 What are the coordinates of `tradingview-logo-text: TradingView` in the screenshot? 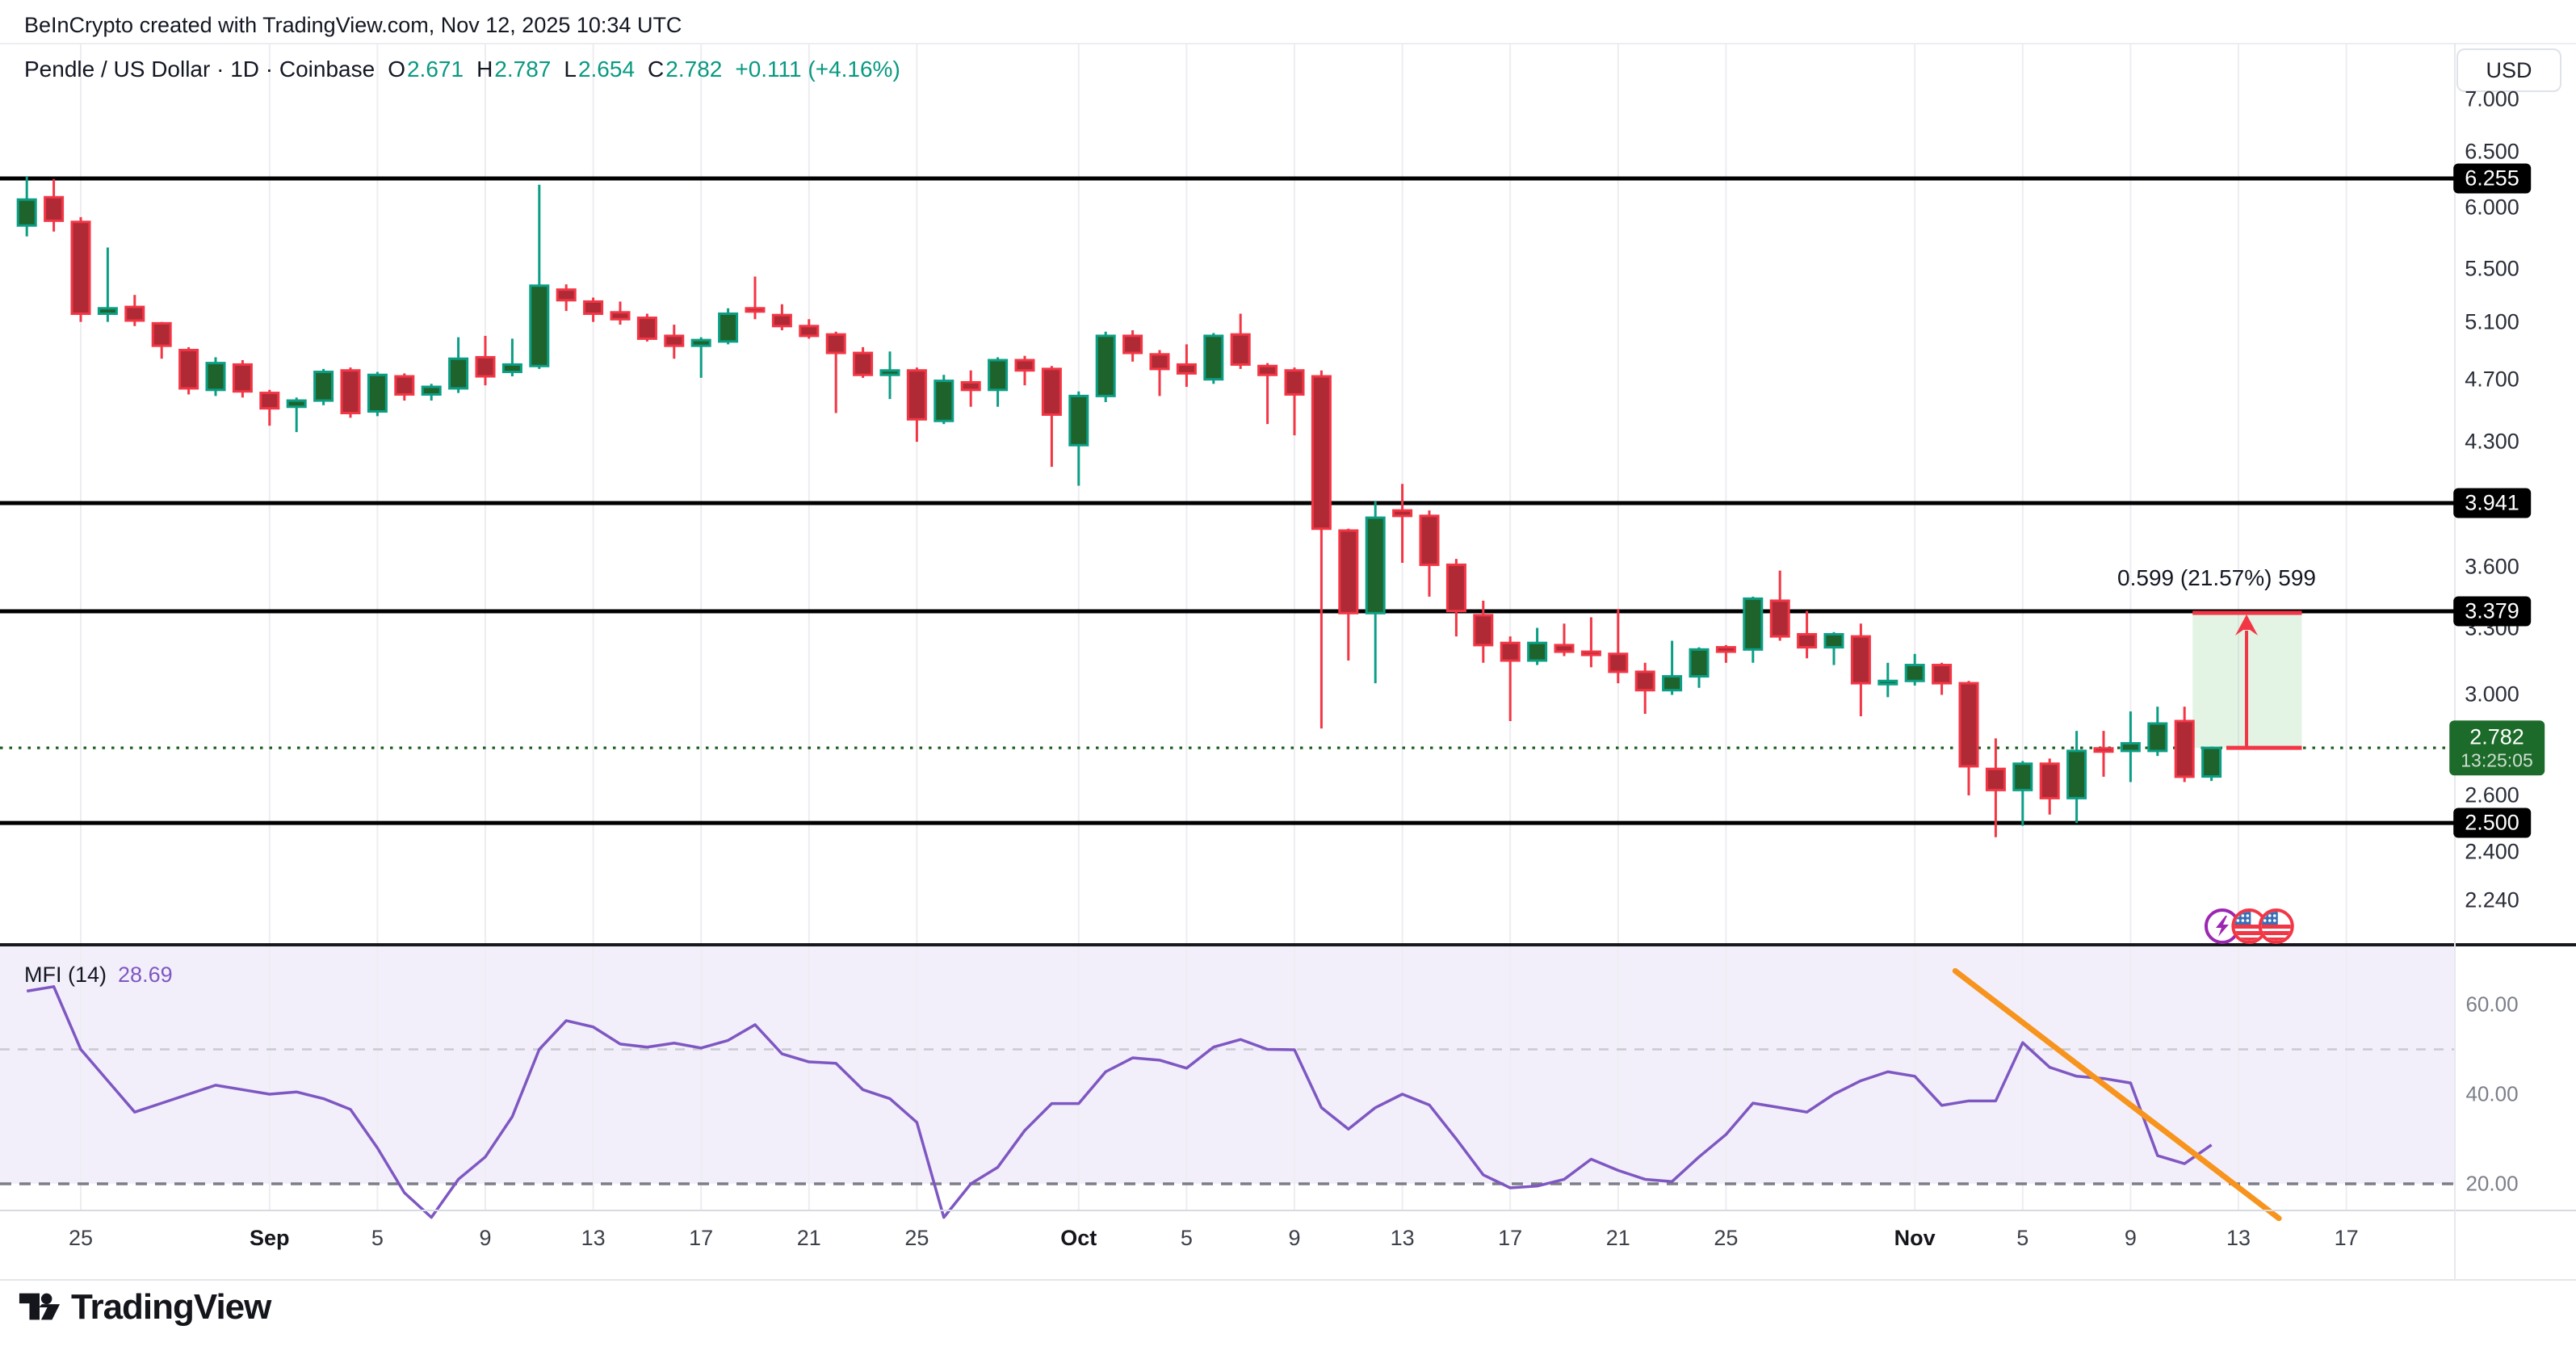 It's located at (171, 1307).